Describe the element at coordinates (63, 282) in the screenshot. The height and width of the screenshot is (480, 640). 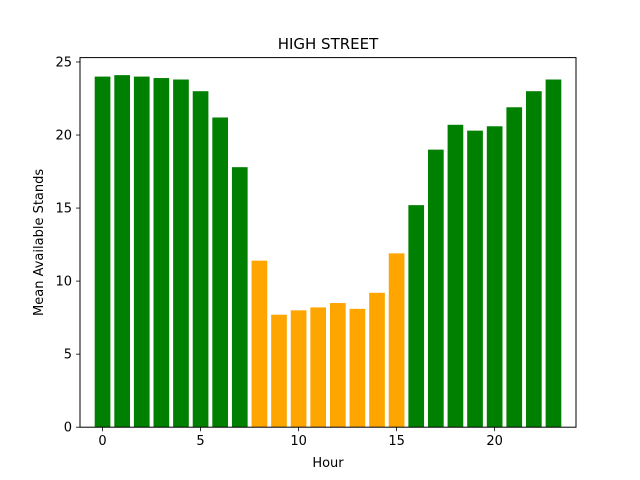
I see `y-tick-label: 10` at that location.